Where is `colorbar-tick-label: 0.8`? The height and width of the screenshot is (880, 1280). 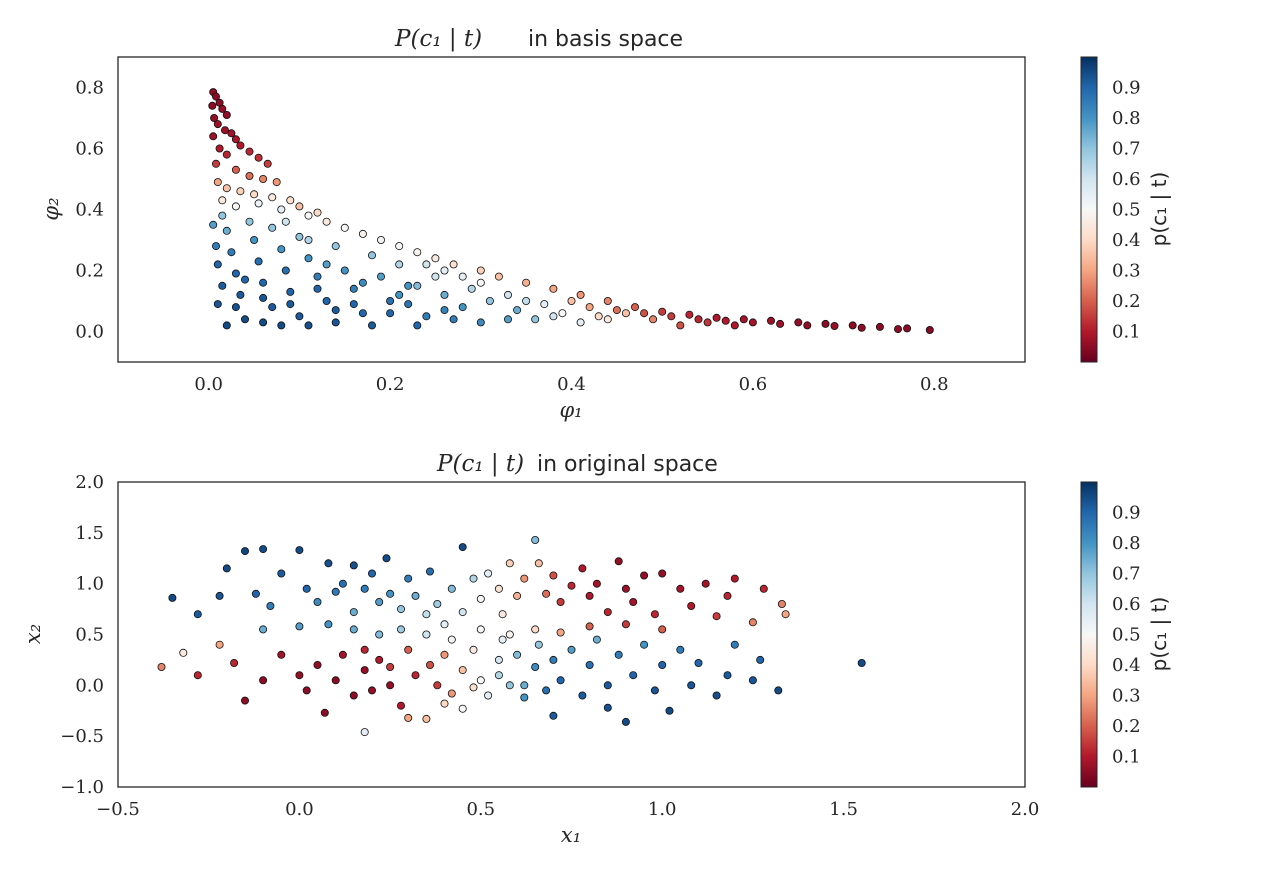 colorbar-tick-label: 0.8 is located at coordinates (1126, 118).